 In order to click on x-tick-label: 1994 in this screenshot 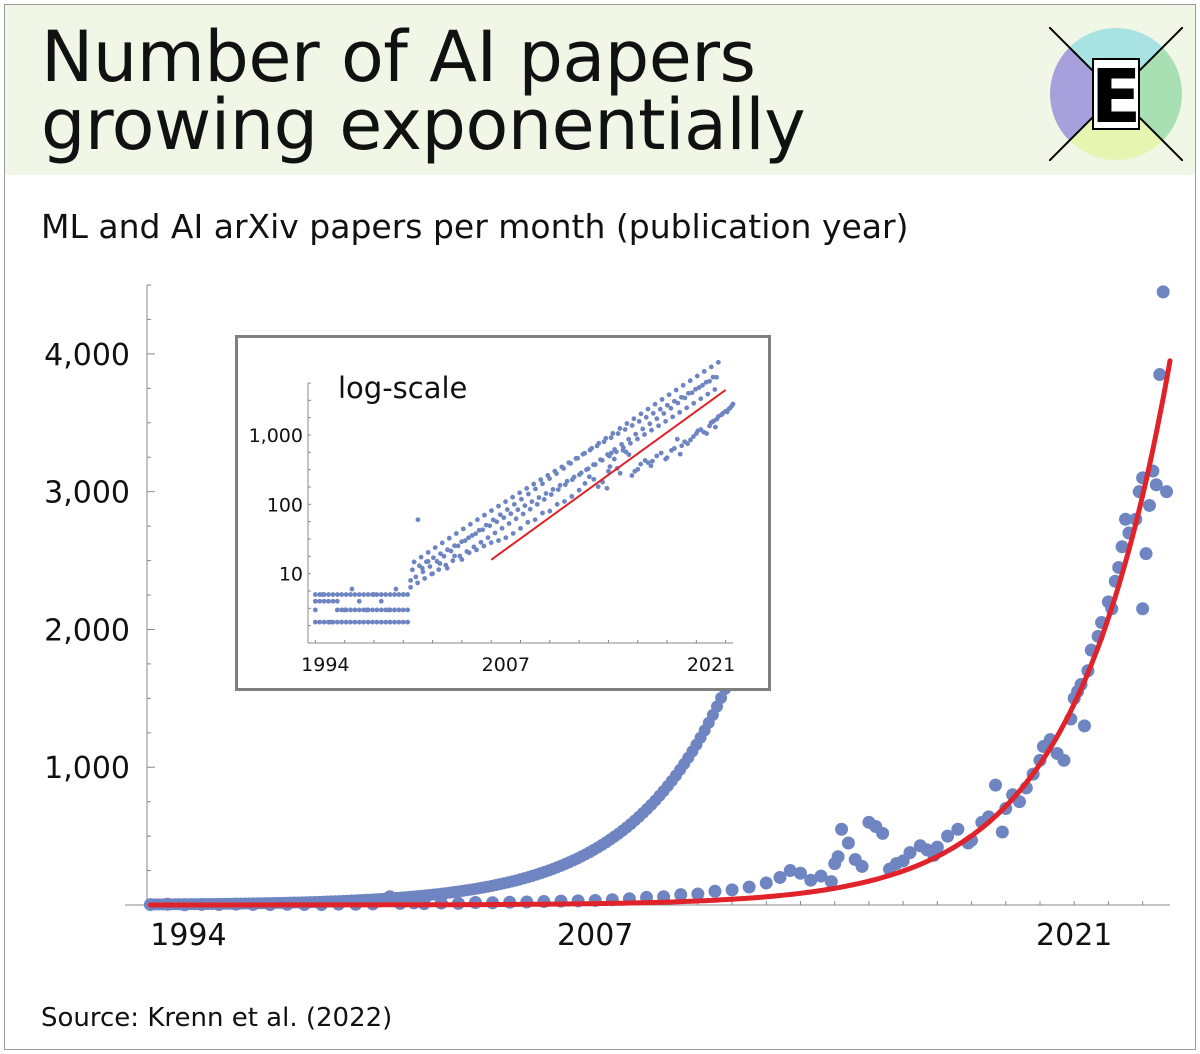, I will do `click(188, 935)`.